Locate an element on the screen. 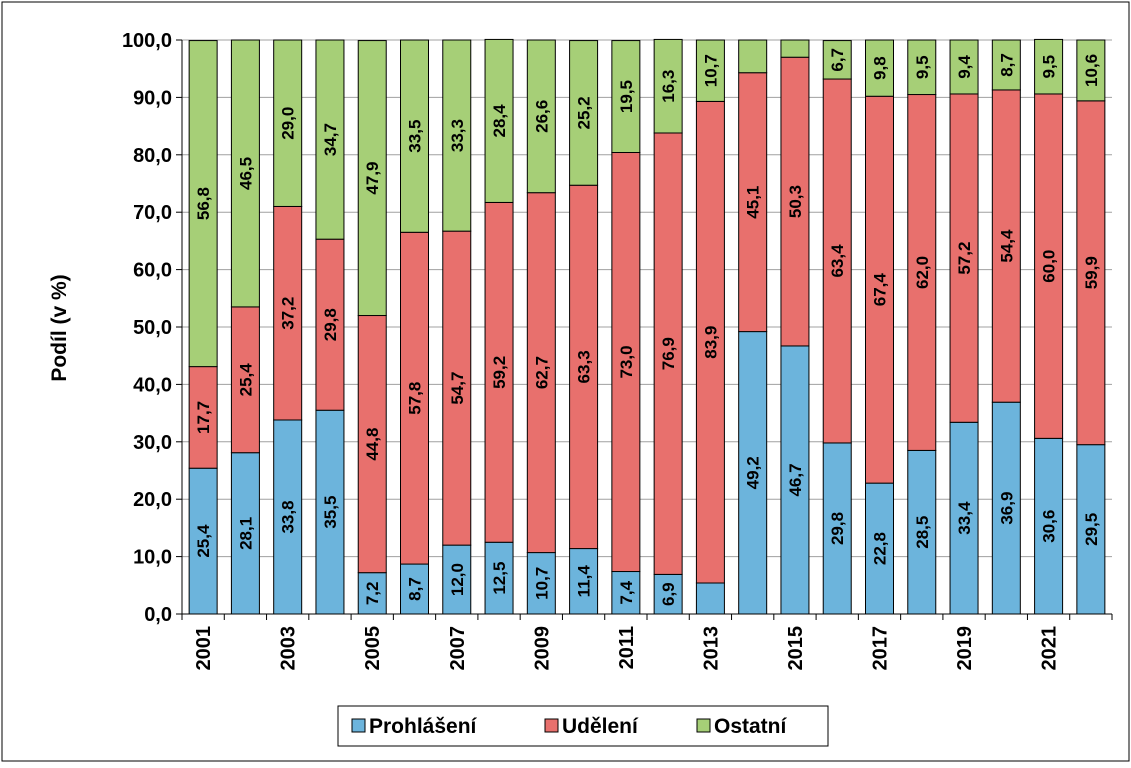 This screenshot has height=768, width=1131. data-label: 6,9 is located at coordinates (668, 594).